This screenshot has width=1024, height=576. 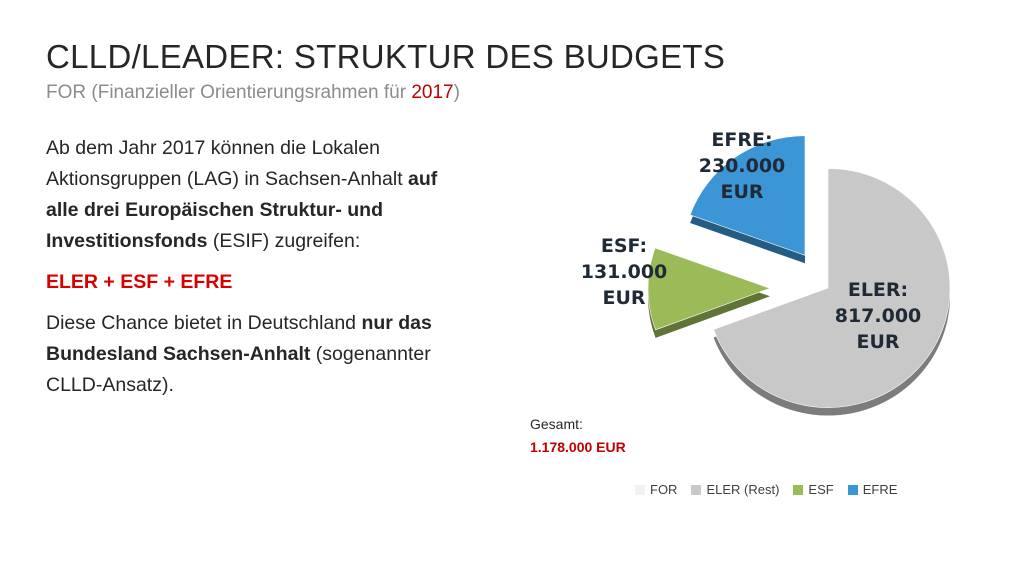 What do you see at coordinates (877, 342) in the screenshot?
I see `data-label-eler-rest-line-3: EUR` at bounding box center [877, 342].